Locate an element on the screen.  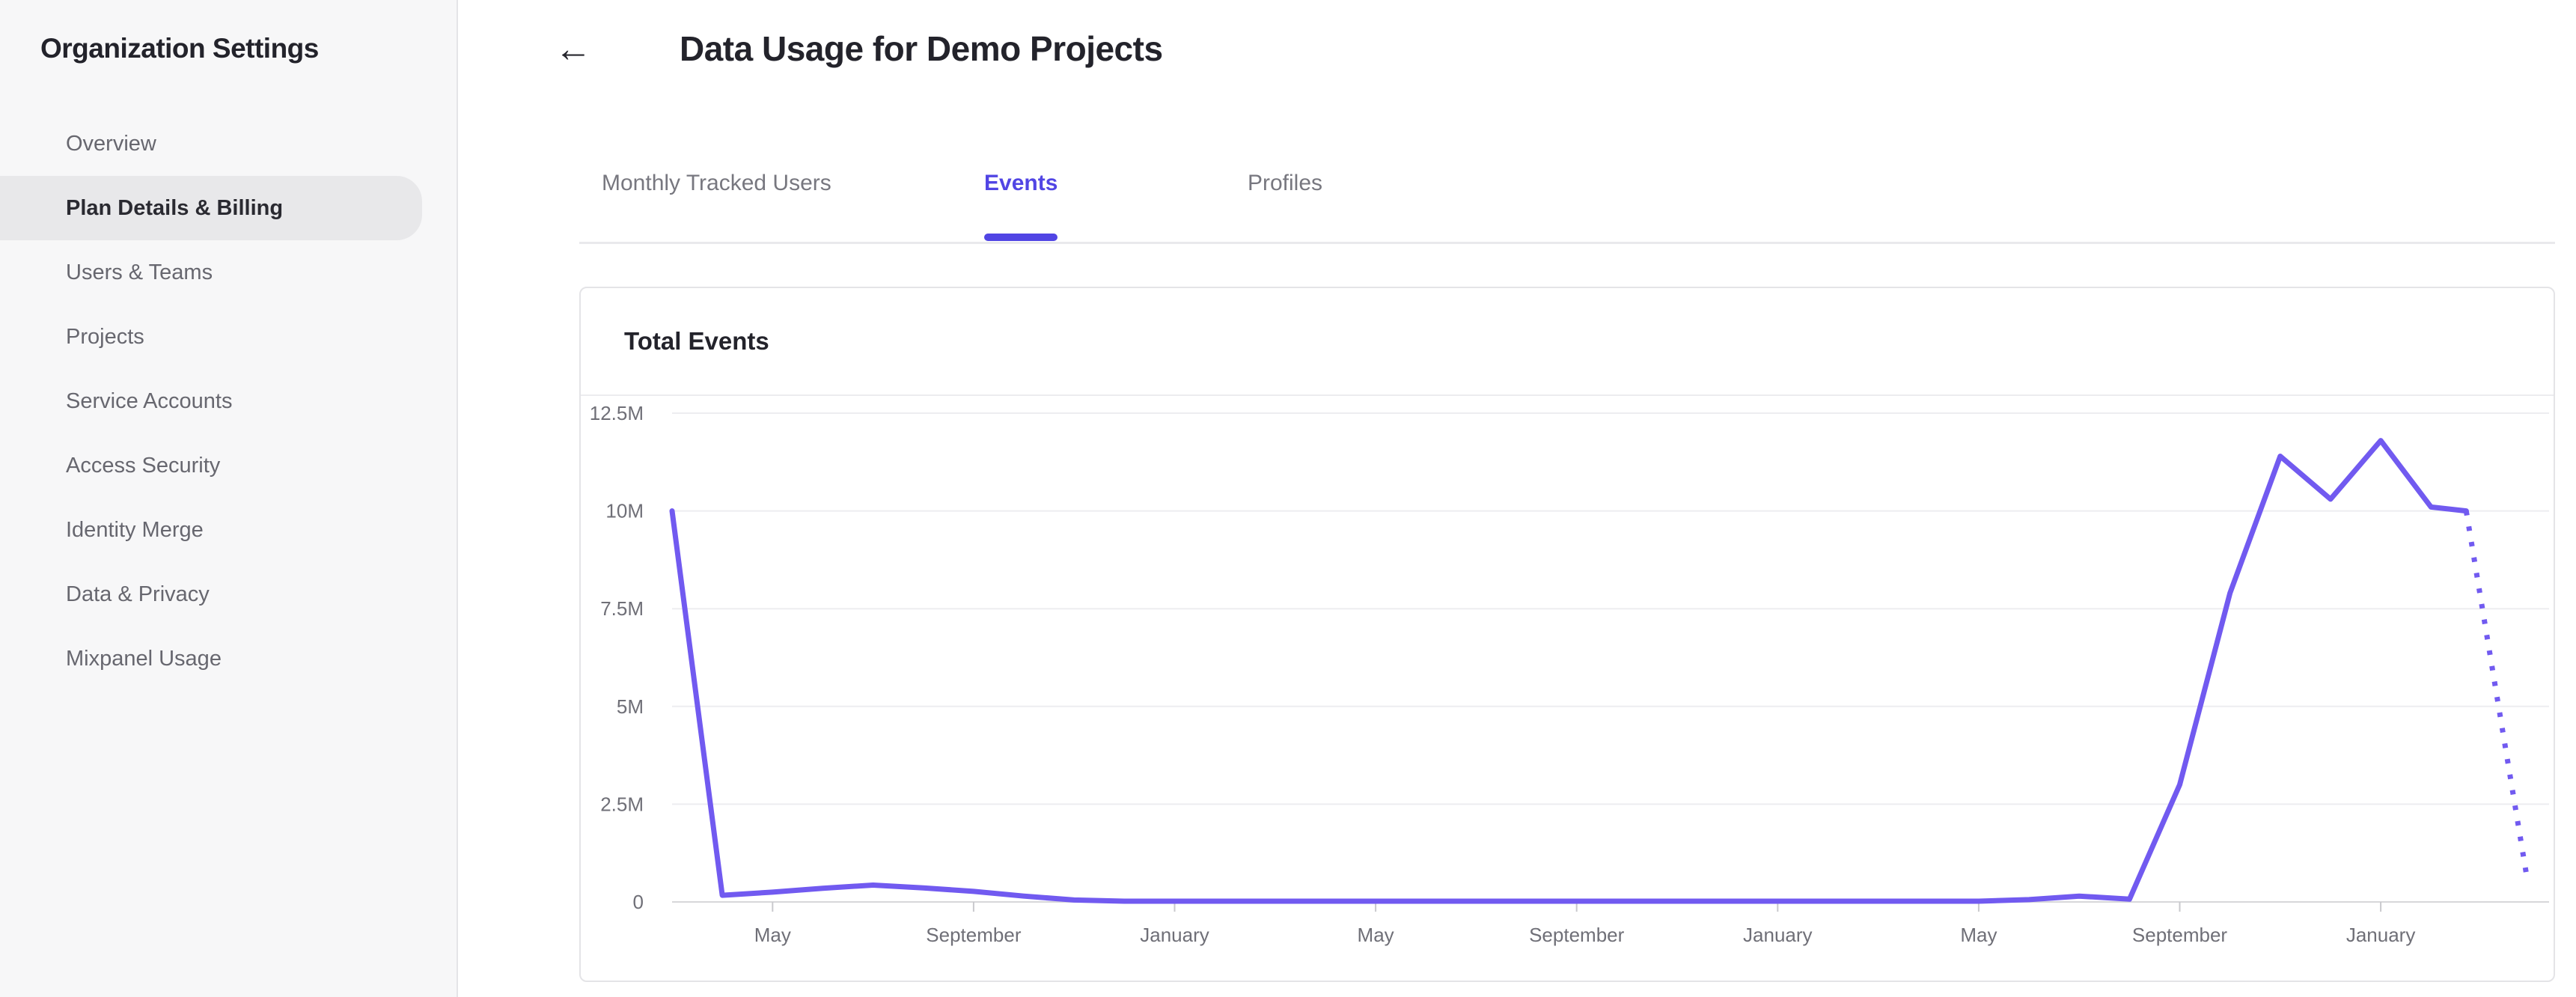
sidebar-item-label: Overview is located at coordinates (111, 143).